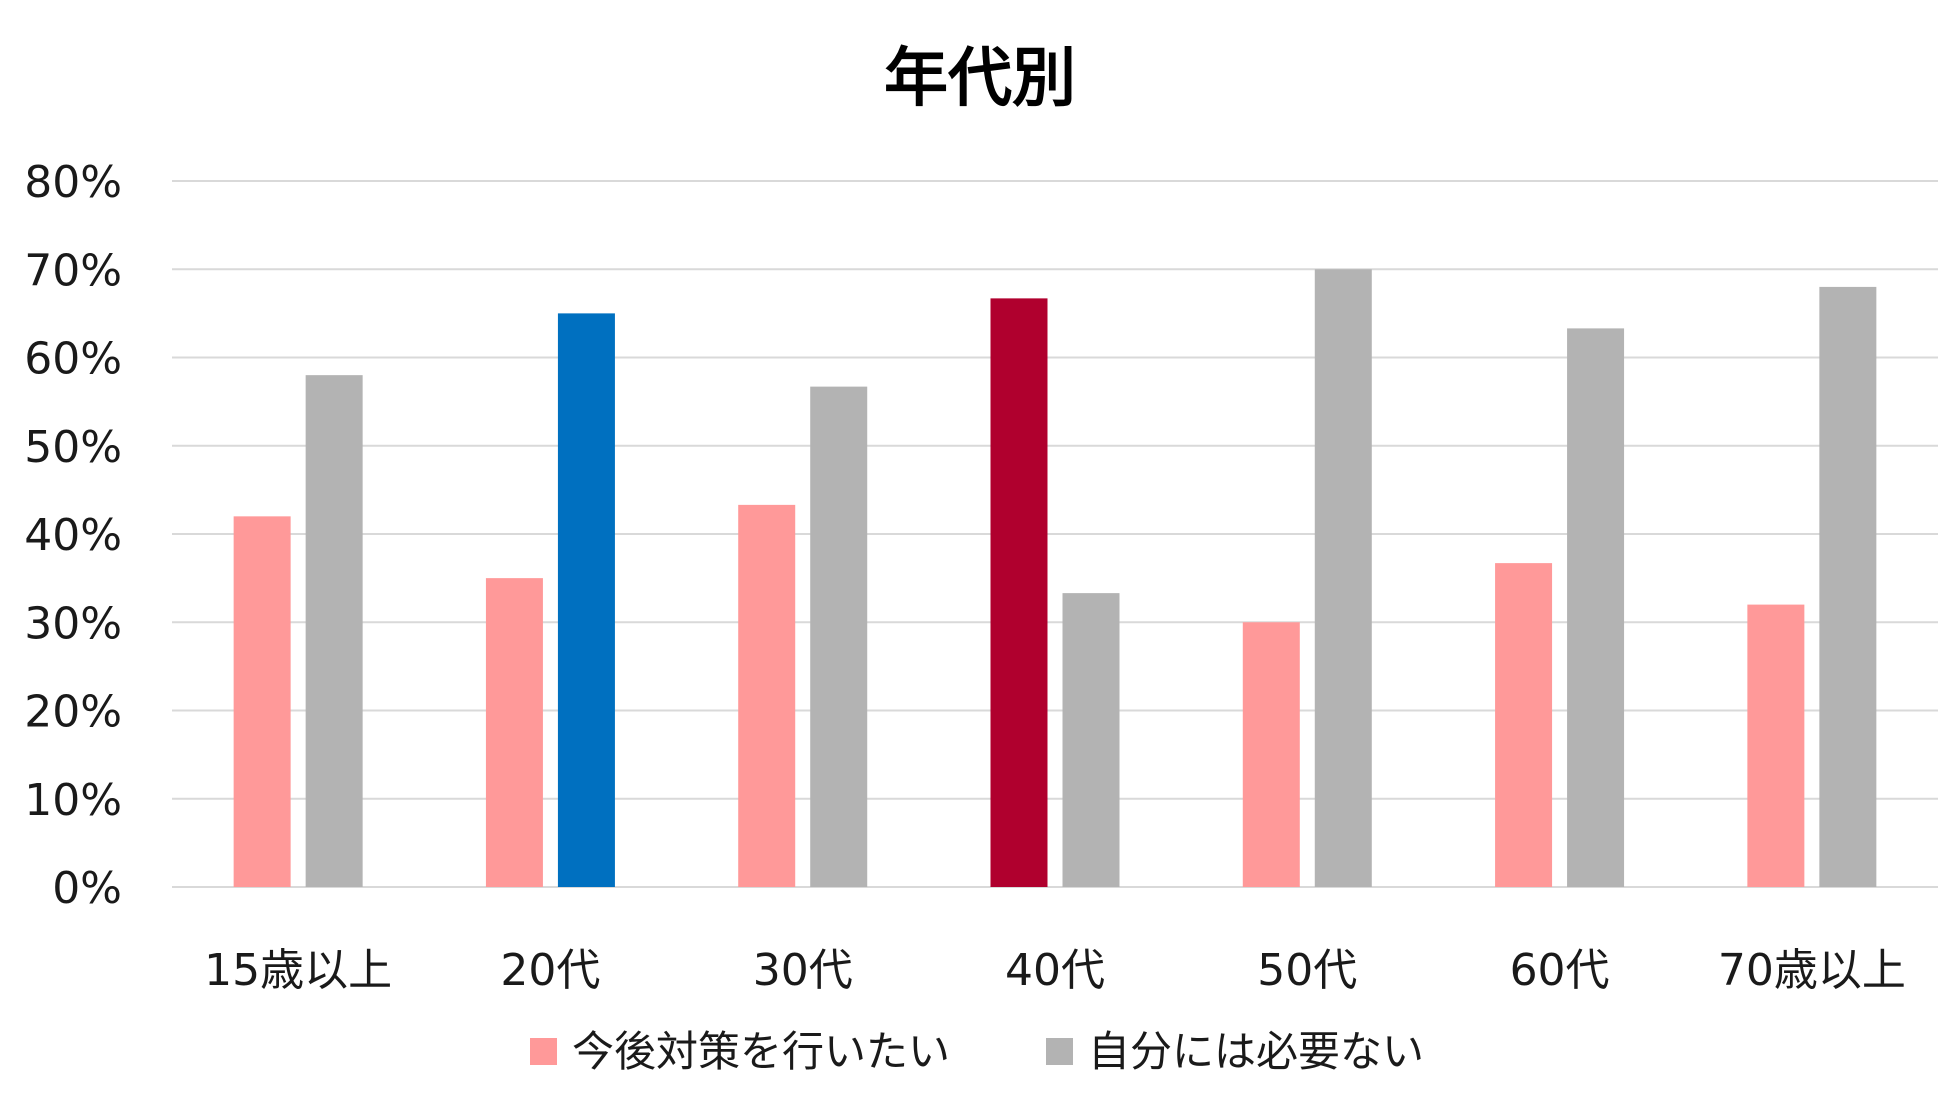  Describe the element at coordinates (73, 623) in the screenshot. I see `y-tick-label: 30%` at that location.